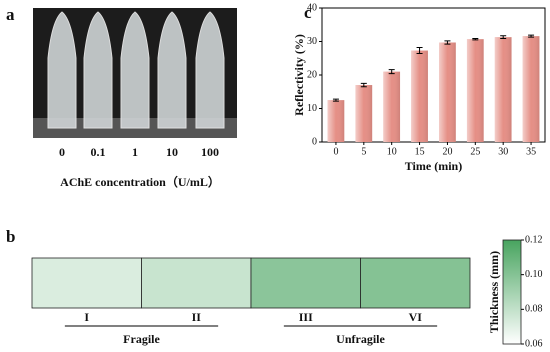  Describe the element at coordinates (312, 74) in the screenshot. I see `y-tick-label: 20` at that location.